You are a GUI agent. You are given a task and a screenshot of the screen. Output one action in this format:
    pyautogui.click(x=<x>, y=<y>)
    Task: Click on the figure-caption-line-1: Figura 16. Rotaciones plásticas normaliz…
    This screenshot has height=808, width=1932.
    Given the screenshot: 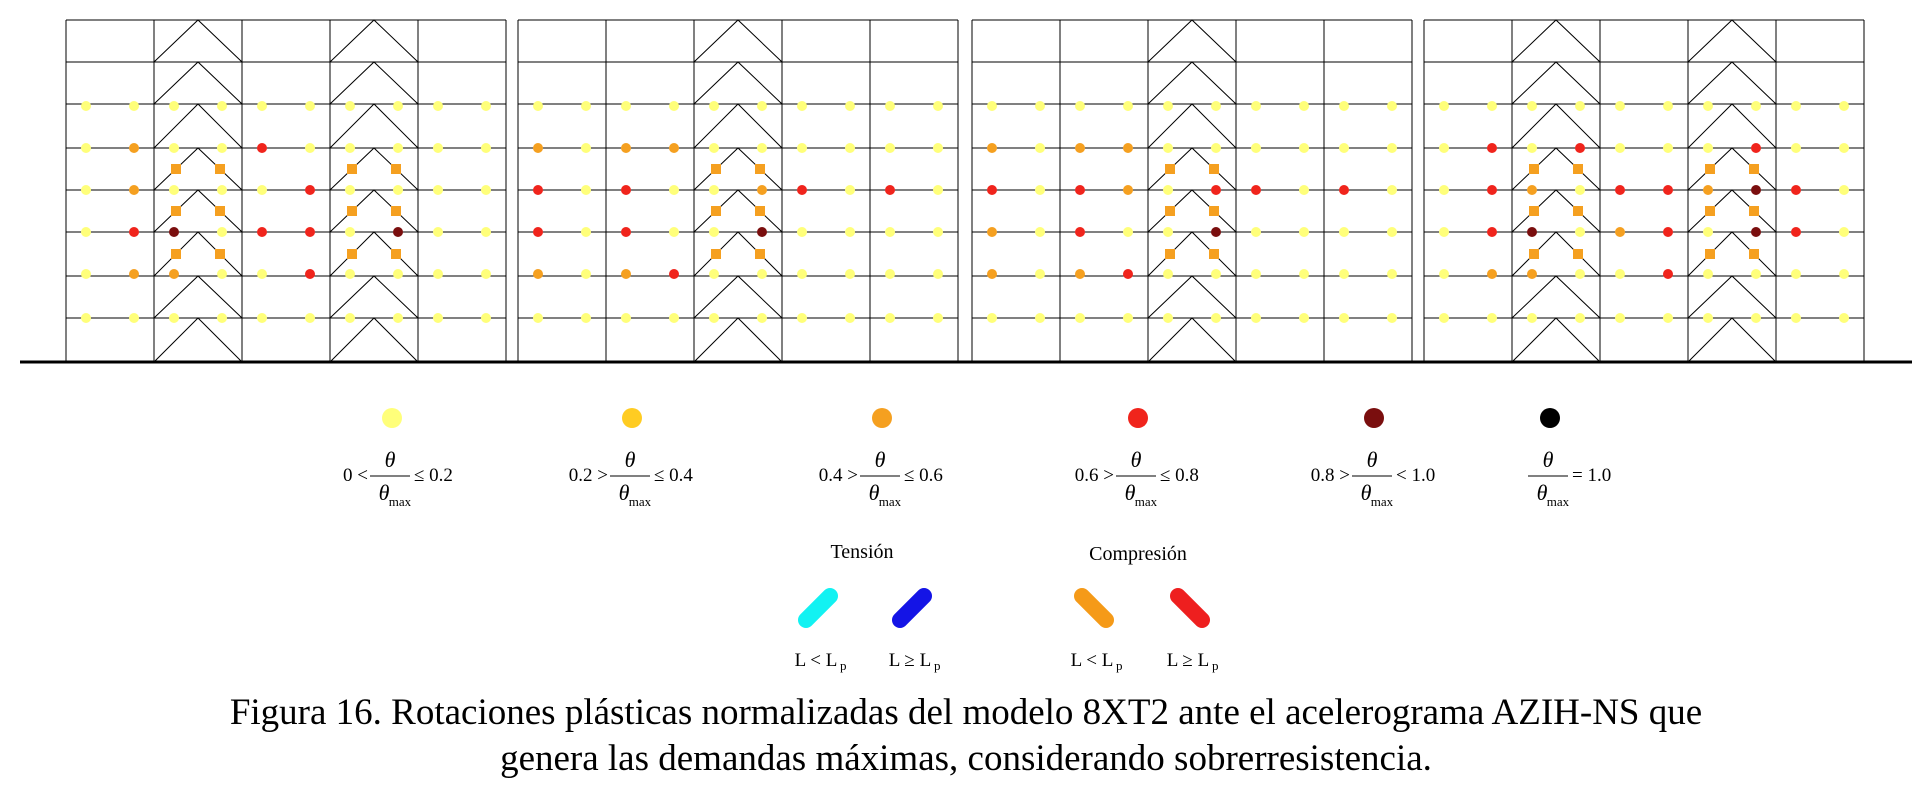 What is the action you would take?
    pyautogui.click(x=966, y=712)
    